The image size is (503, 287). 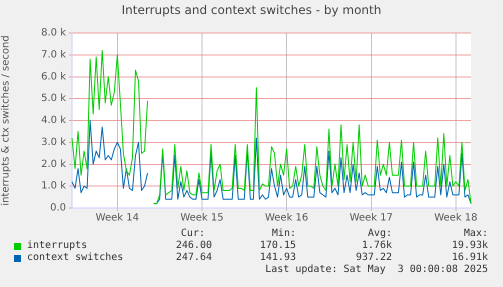 I want to click on text: 141.93, so click(x=278, y=257).